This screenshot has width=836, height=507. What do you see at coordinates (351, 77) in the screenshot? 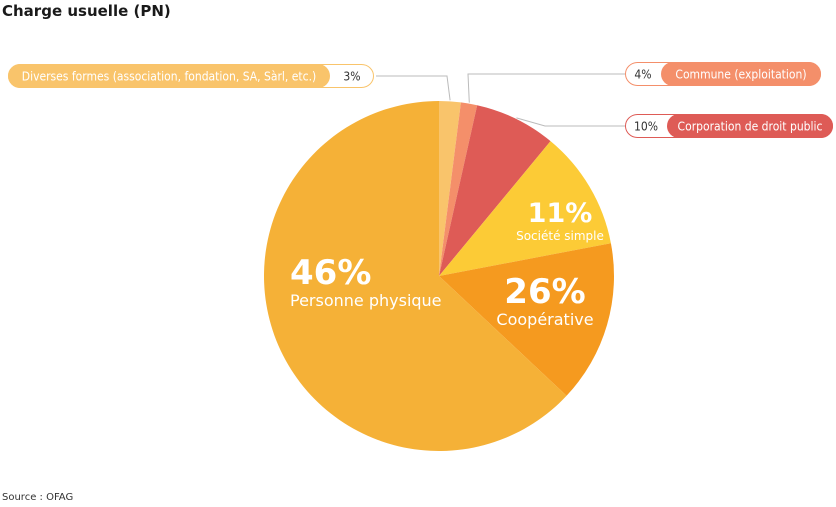
I see `callout-pct-0: 3%` at bounding box center [351, 77].